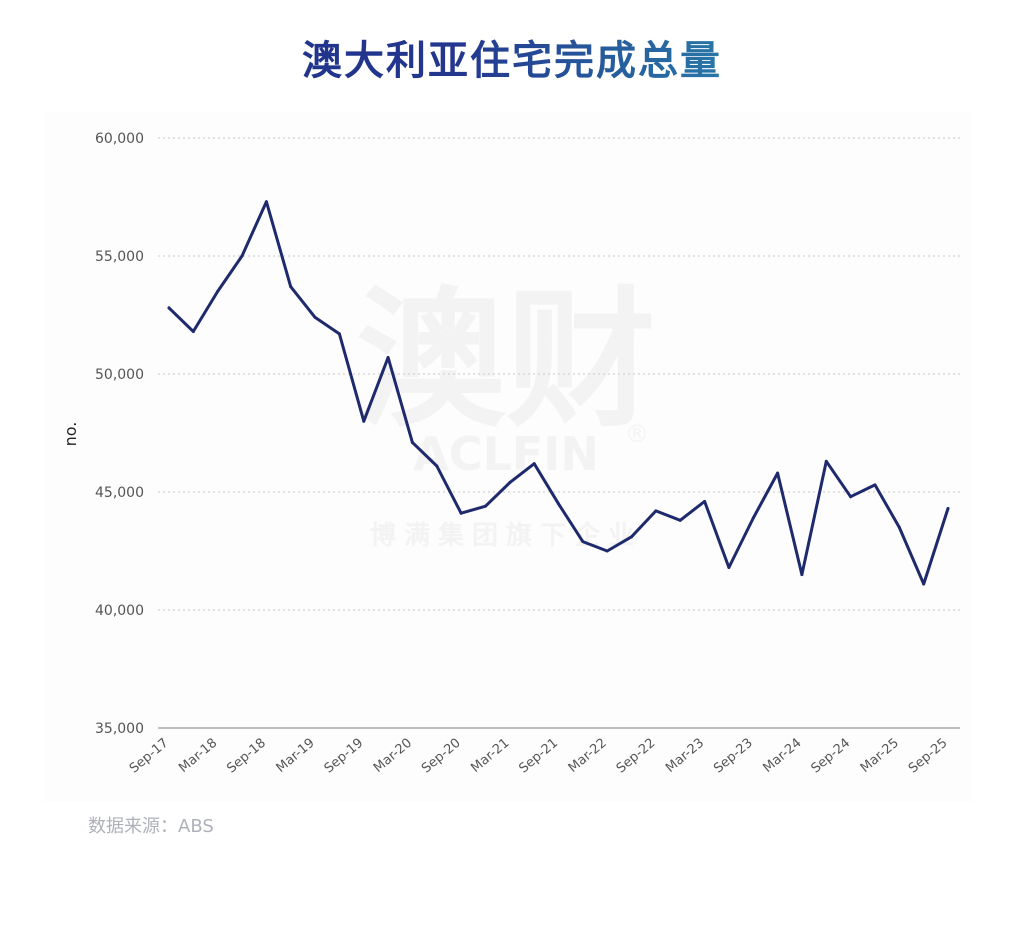  What do you see at coordinates (149, 756) in the screenshot?
I see `x-tick-label: Sep-17` at bounding box center [149, 756].